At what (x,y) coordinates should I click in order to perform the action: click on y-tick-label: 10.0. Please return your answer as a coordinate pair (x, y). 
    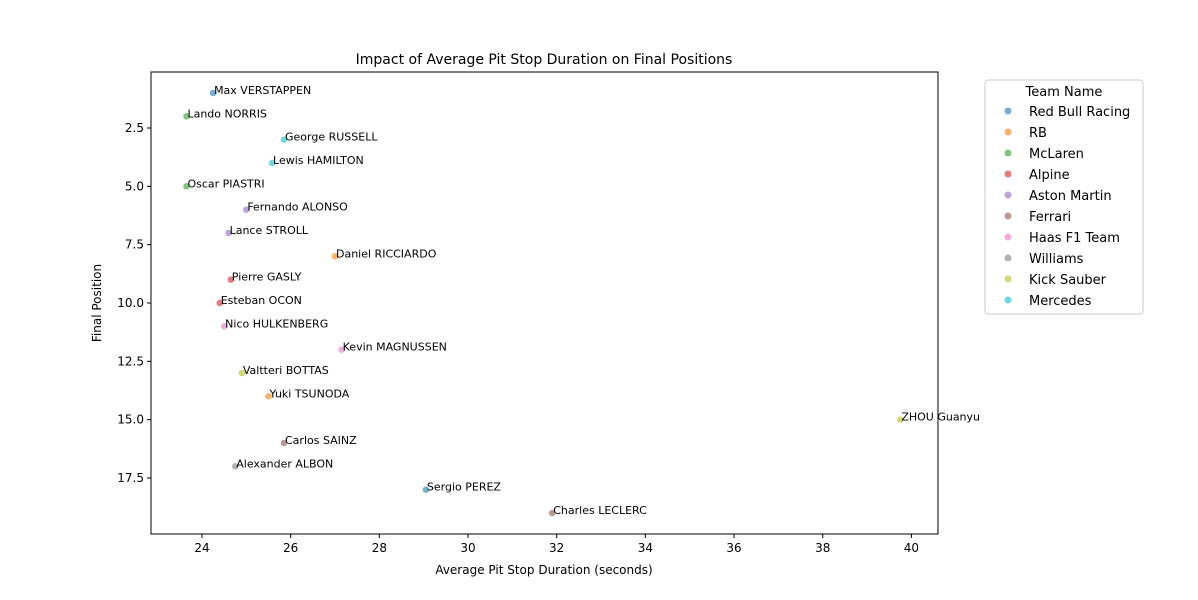
    Looking at the image, I should click on (130, 303).